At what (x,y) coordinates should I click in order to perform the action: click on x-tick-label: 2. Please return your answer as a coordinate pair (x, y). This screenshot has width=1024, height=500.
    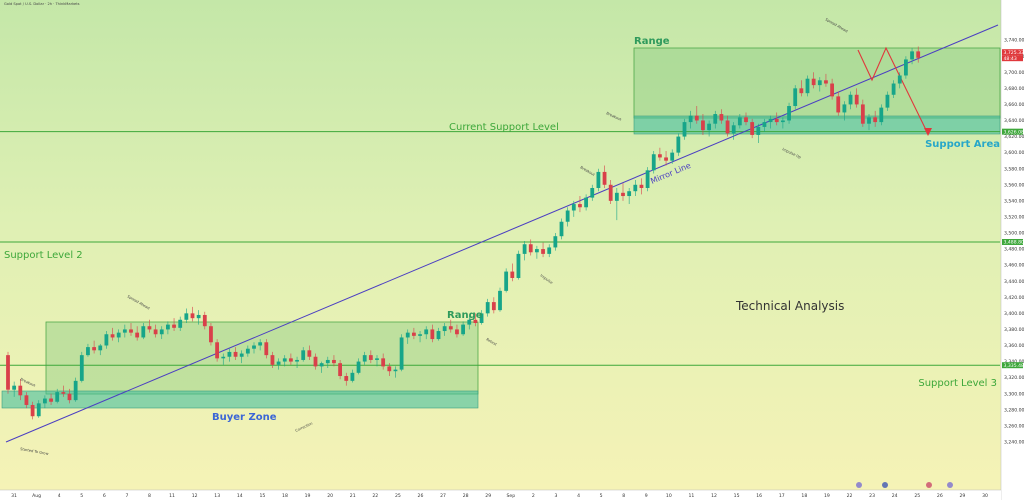
    Looking at the image, I should click on (533, 496).